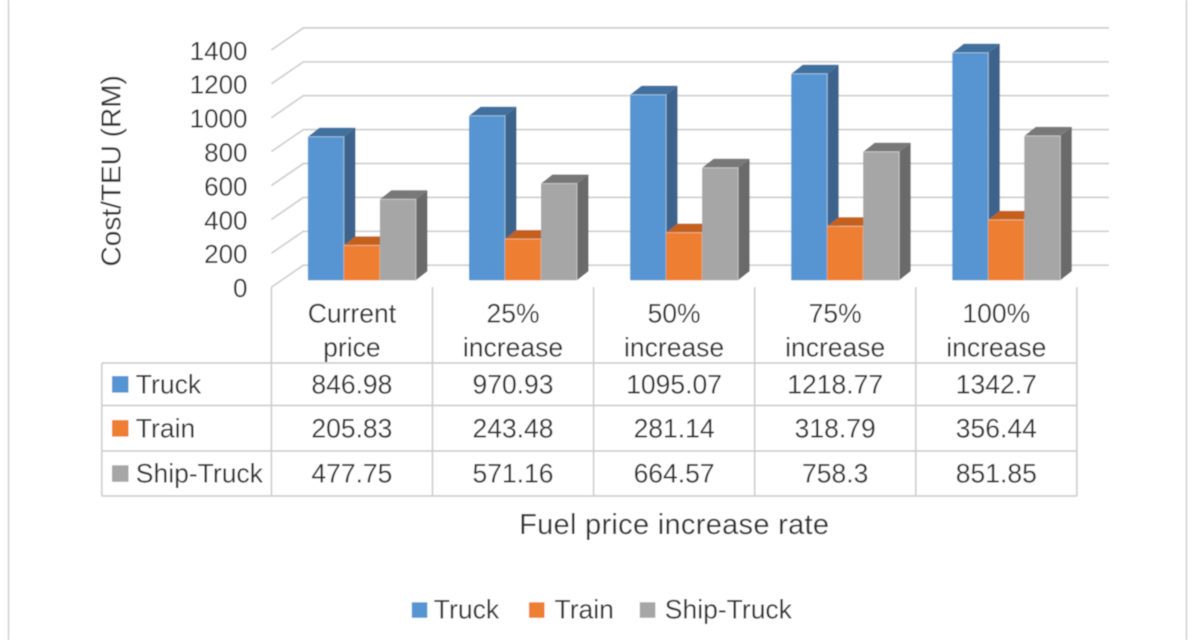 This screenshot has height=640, width=1194. What do you see at coordinates (225, 220) in the screenshot?
I see `svg-text: 400` at bounding box center [225, 220].